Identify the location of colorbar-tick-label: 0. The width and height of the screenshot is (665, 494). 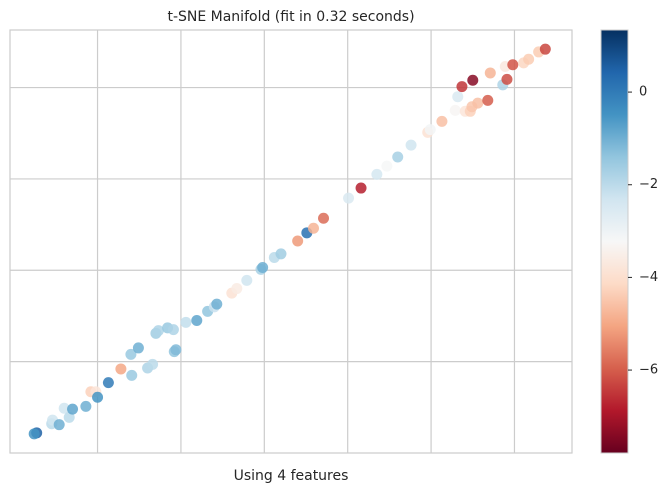
(643, 92).